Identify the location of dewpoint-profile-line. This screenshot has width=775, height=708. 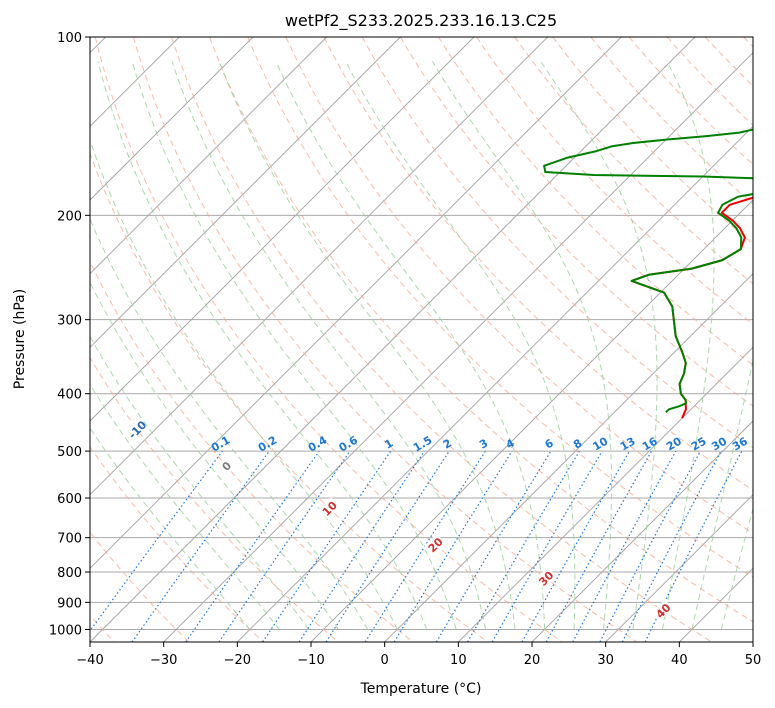
(648, 271).